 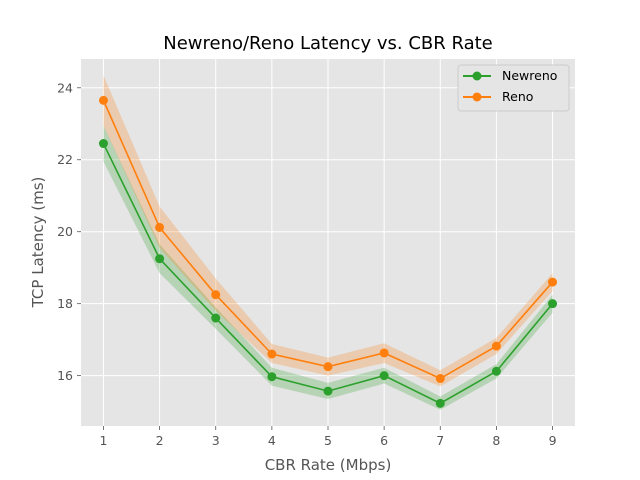 I want to click on y-axis-ticks: 16 18 20 22 24, so click(x=69, y=231).